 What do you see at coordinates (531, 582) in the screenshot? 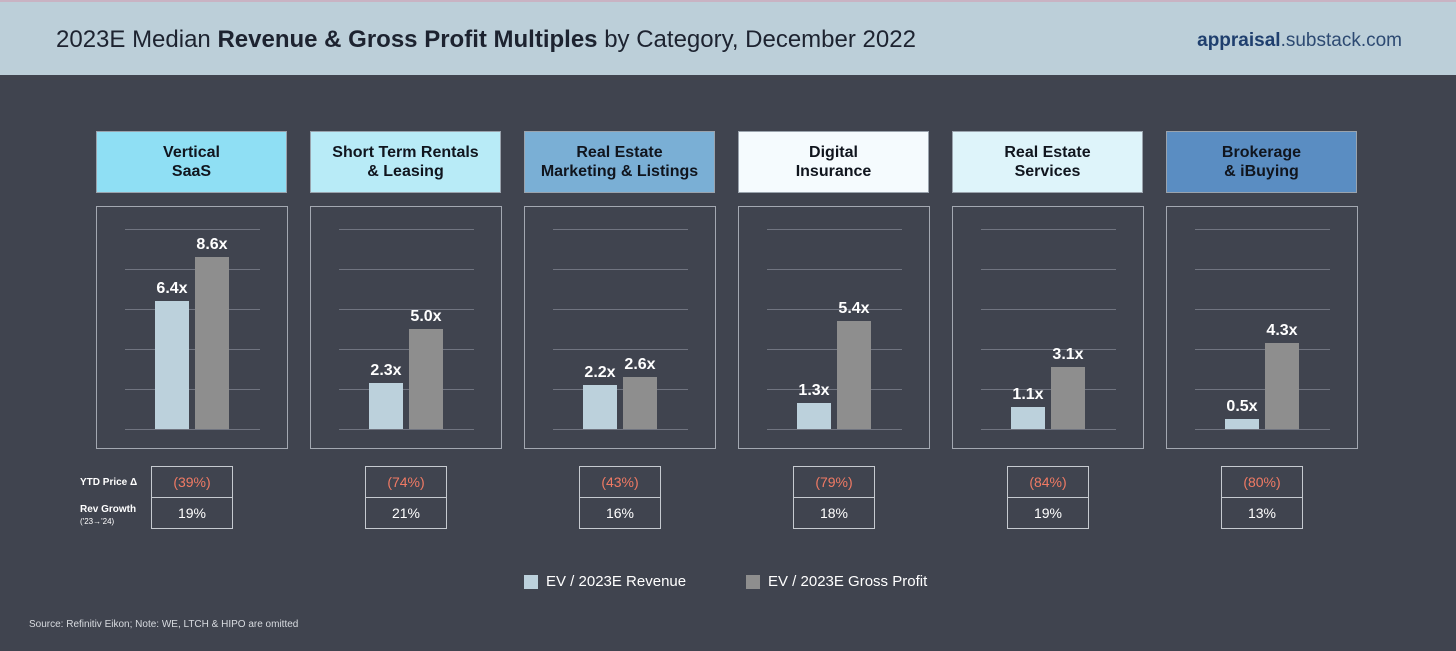
I see `legend-swatch-revenue` at bounding box center [531, 582].